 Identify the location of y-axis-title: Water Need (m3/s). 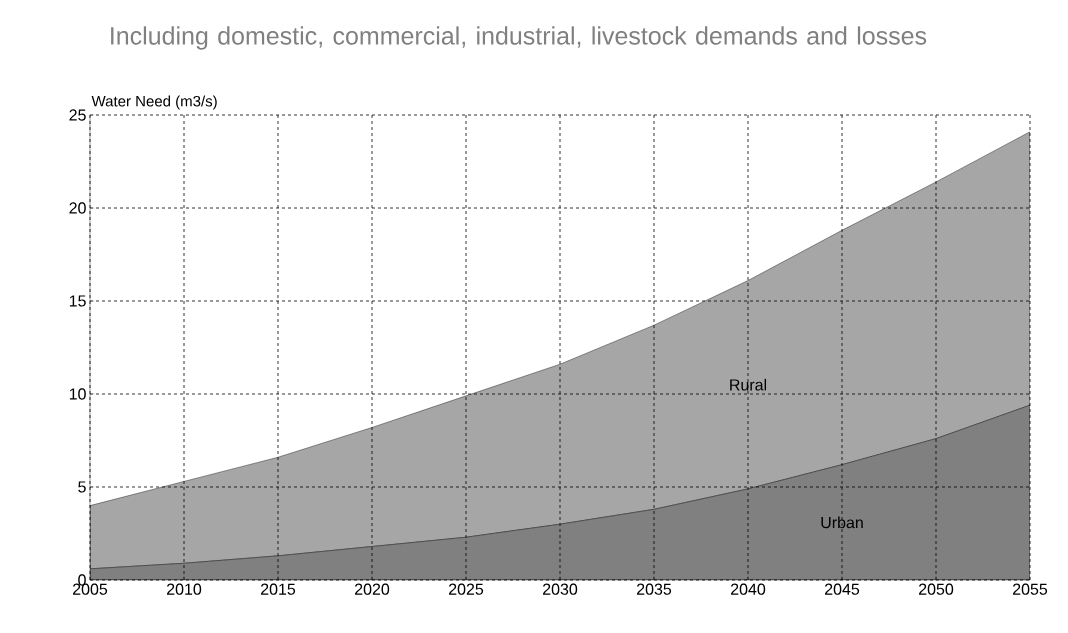
(154, 102).